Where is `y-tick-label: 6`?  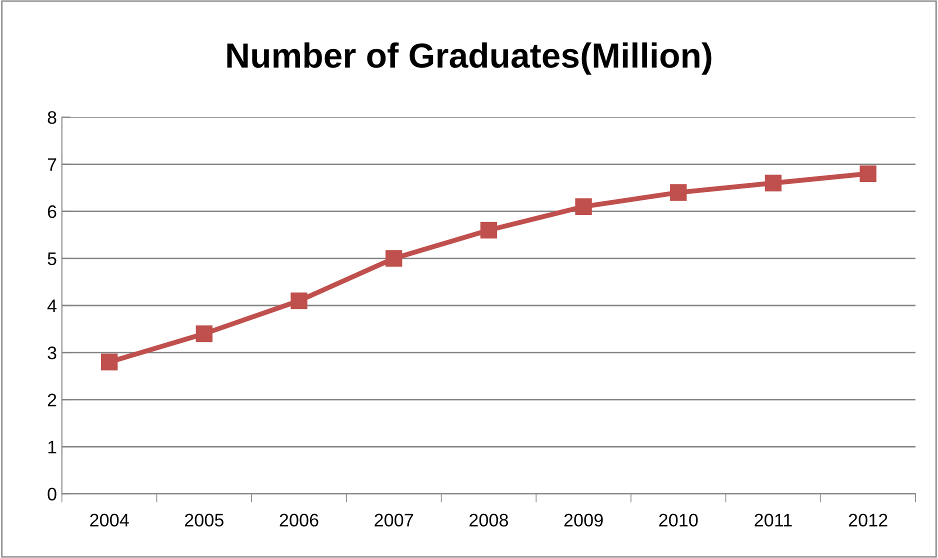
y-tick-label: 6 is located at coordinates (52, 211).